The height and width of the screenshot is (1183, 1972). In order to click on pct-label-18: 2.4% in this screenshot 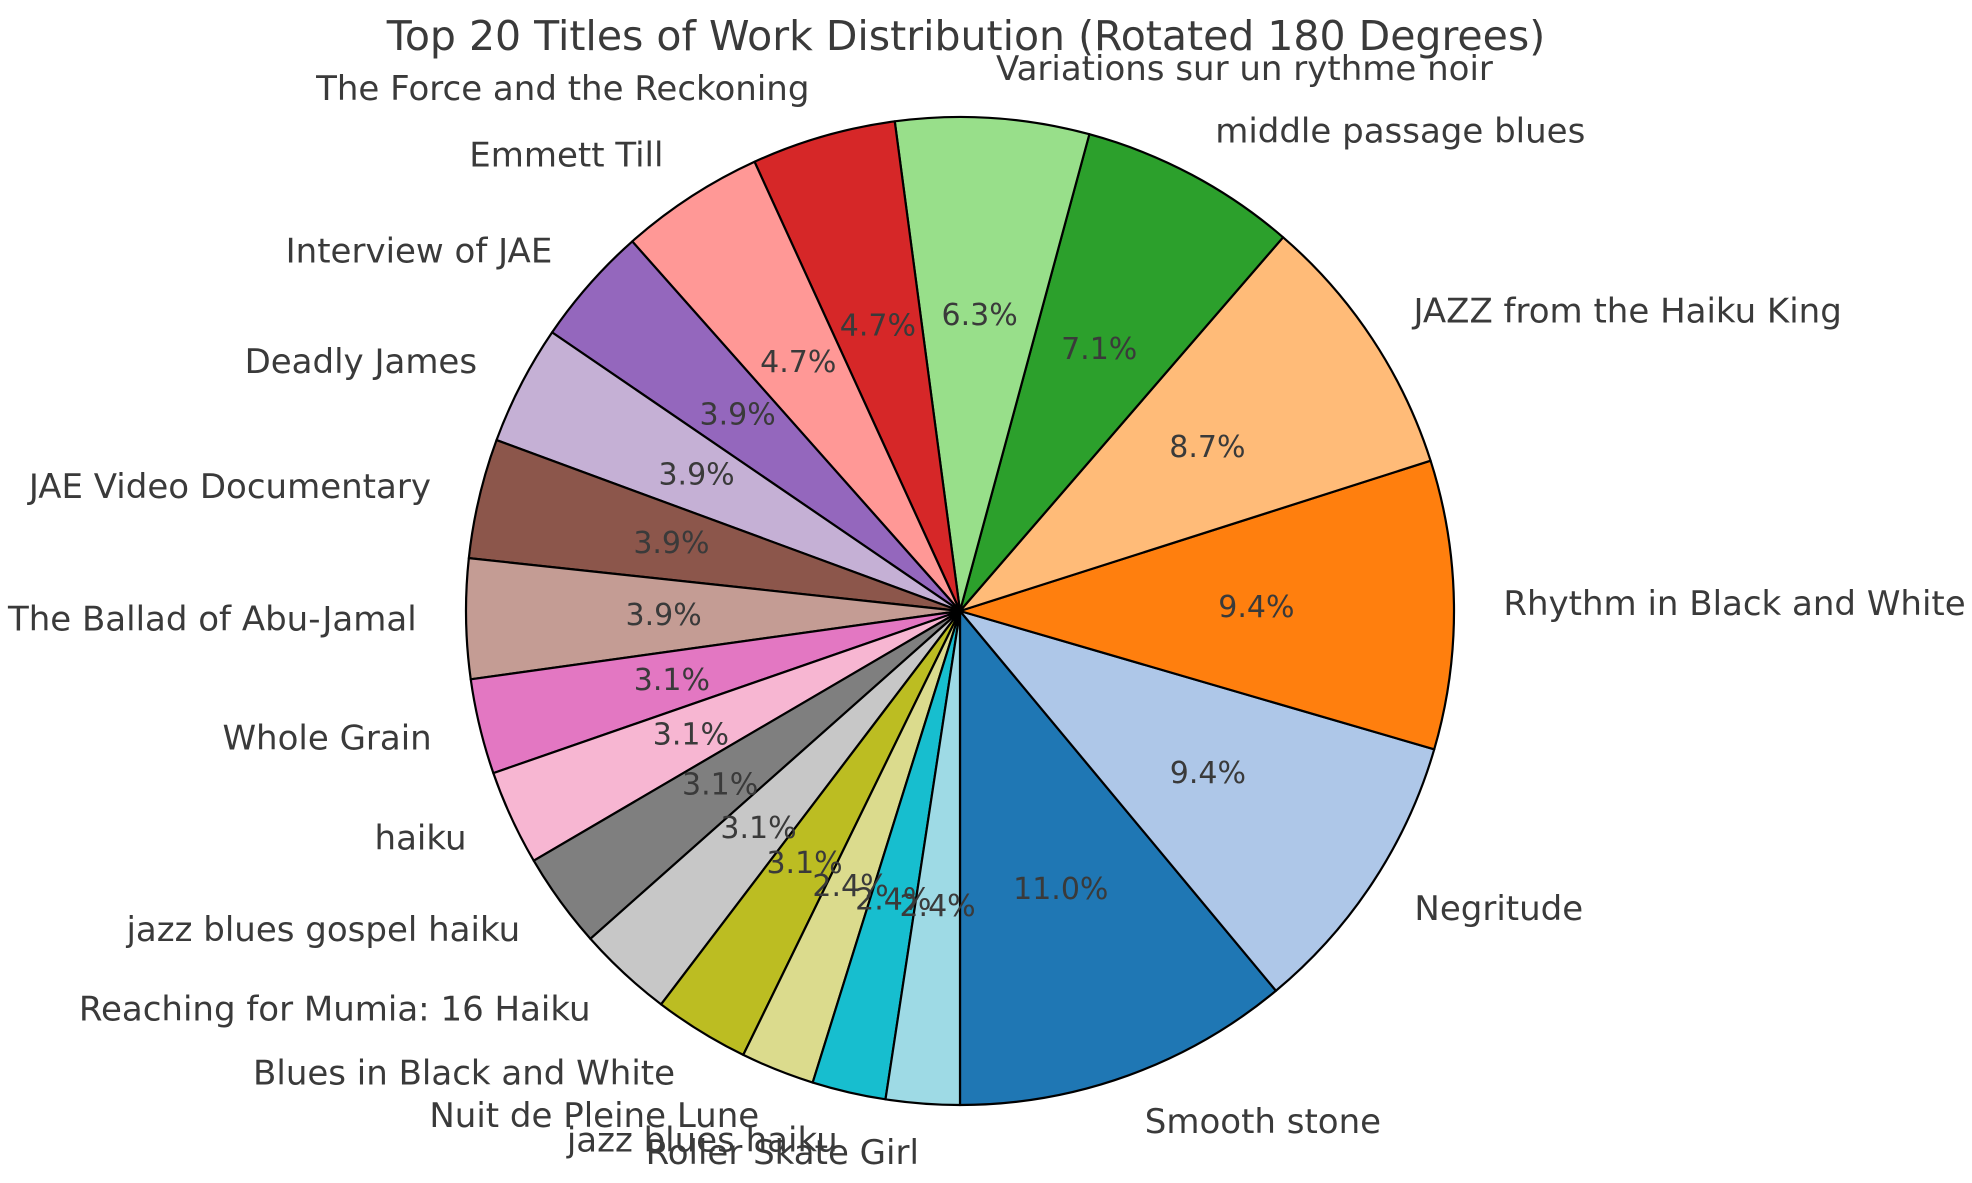, I will do `click(893, 899)`.